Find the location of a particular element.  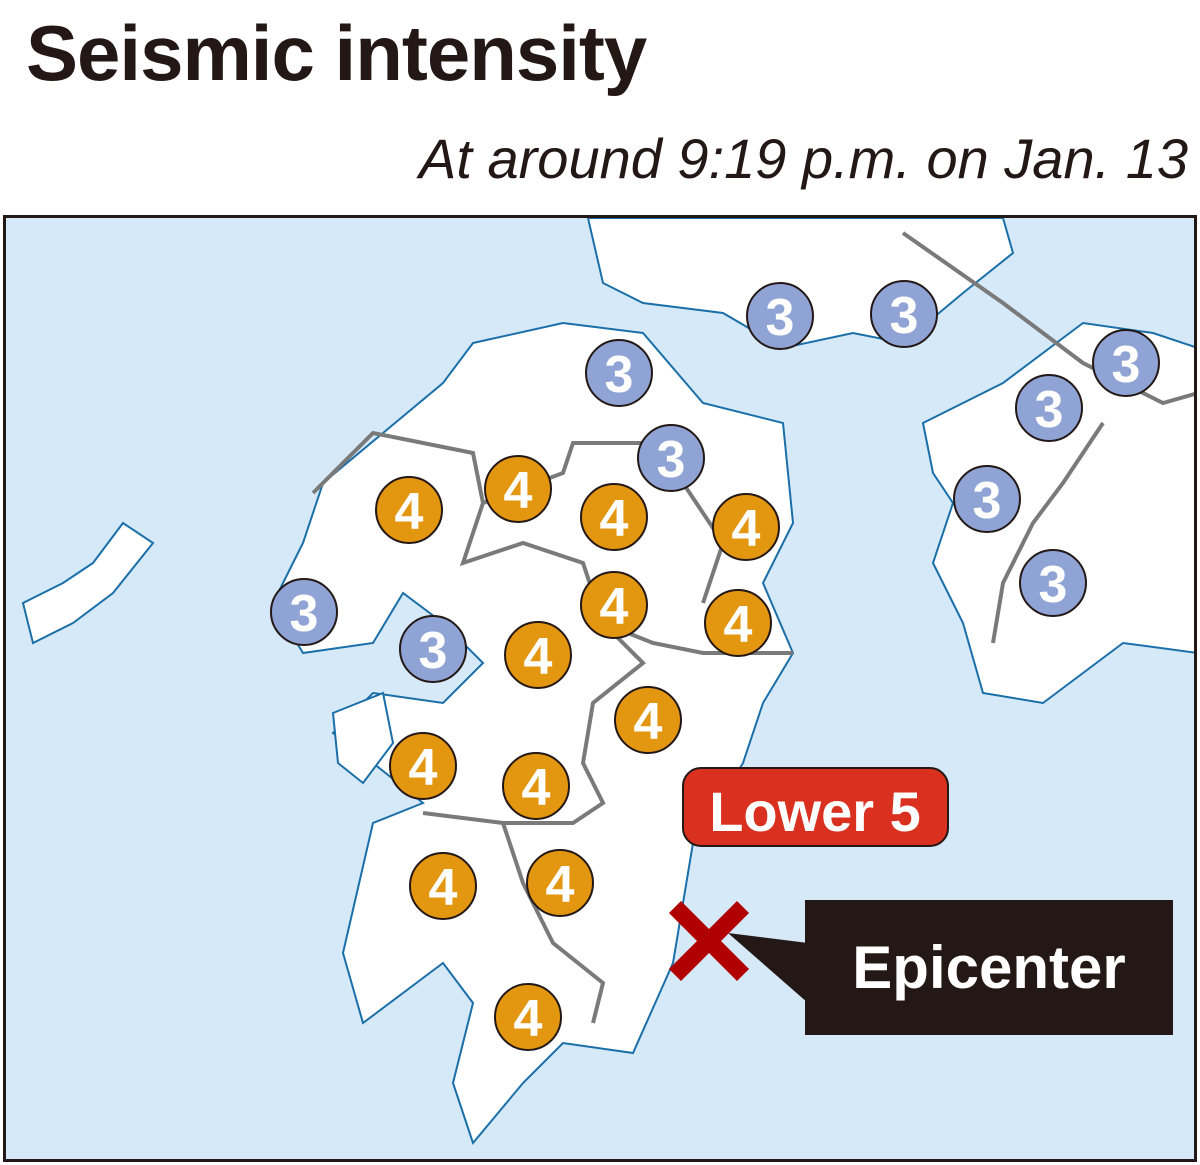

page-subtitle: At around 9:19 p.m. on Jan. 13 is located at coordinates (803, 158).